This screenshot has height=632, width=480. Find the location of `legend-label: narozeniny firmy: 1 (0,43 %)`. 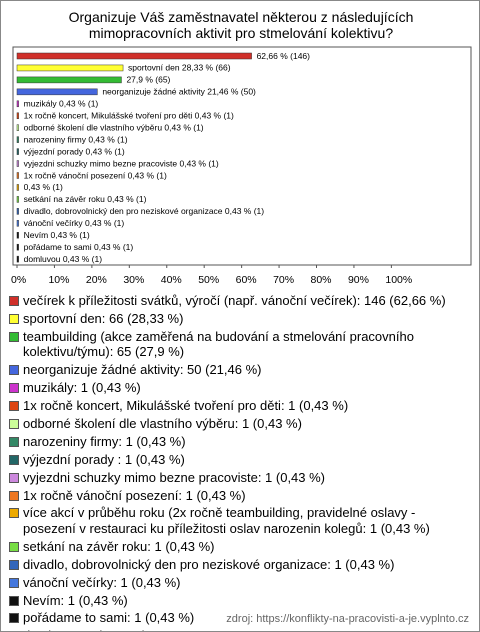

legend-label: narozeniny firmy: 1 (0,43 %) is located at coordinates (104, 441).